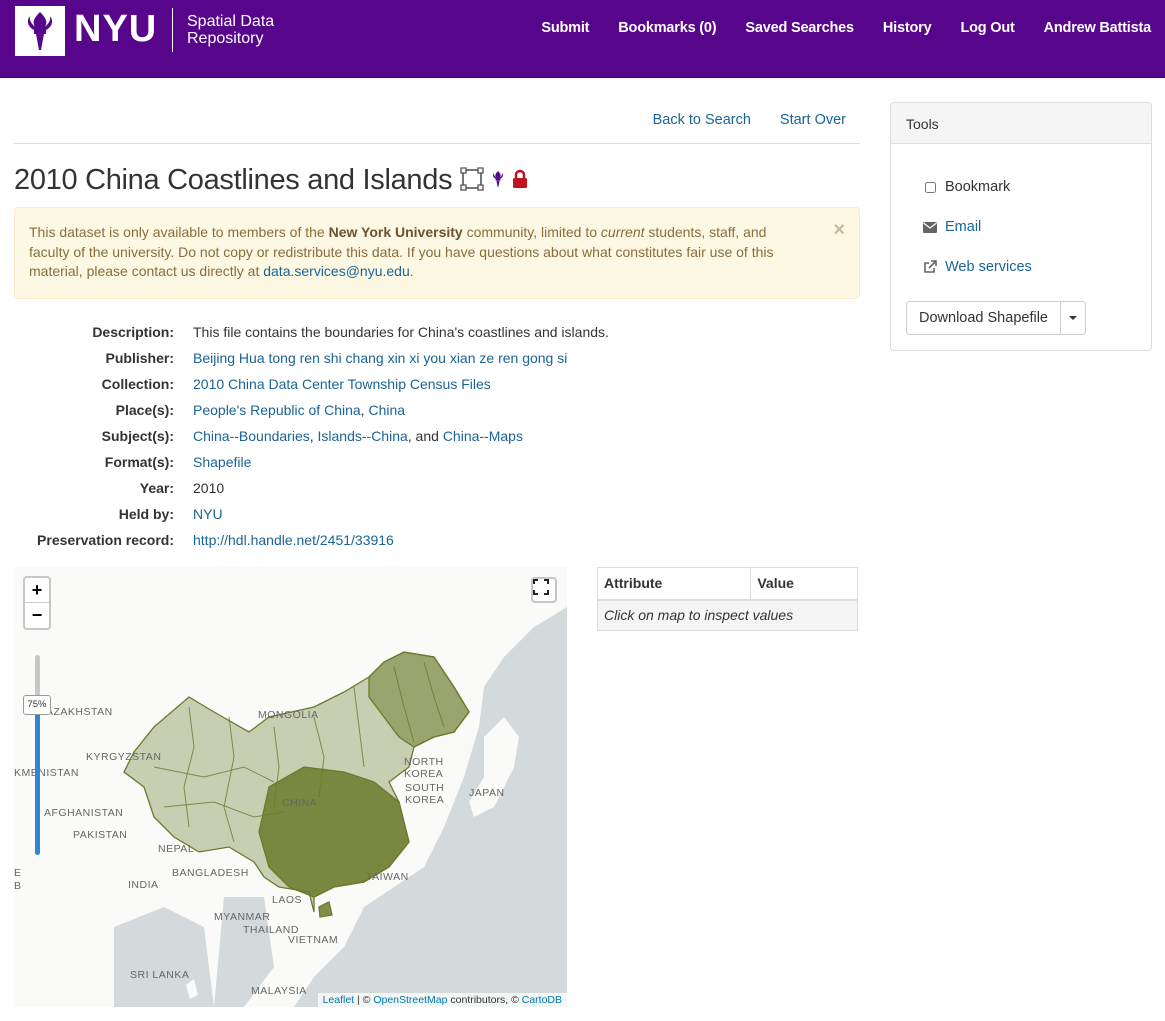  I want to click on map-label-south-korea: SOUTH KOREA, so click(425, 794).